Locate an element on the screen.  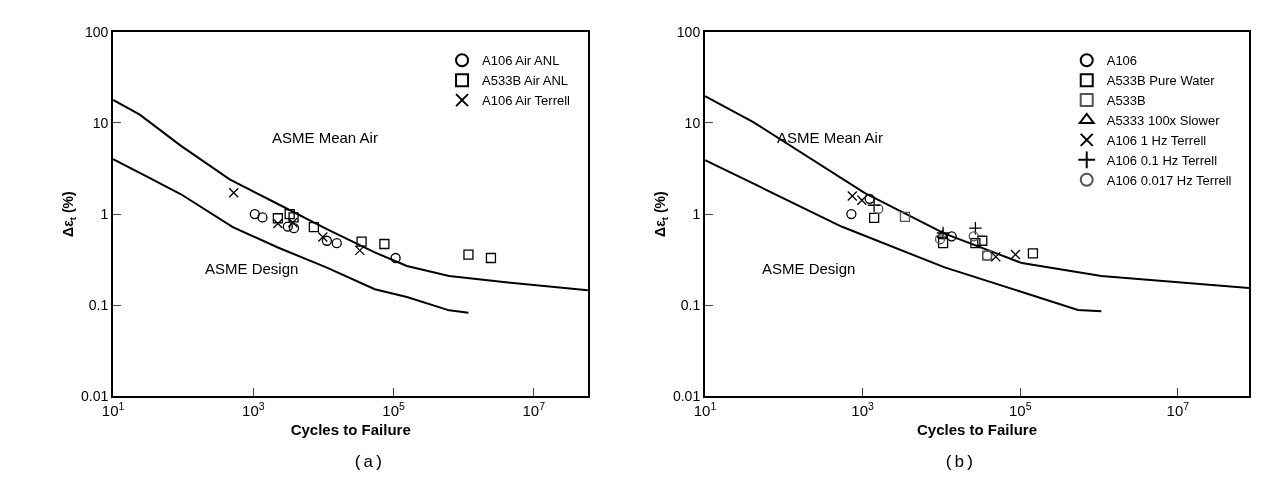
legend-label: A5333 100x Slower is located at coordinates (1163, 121).